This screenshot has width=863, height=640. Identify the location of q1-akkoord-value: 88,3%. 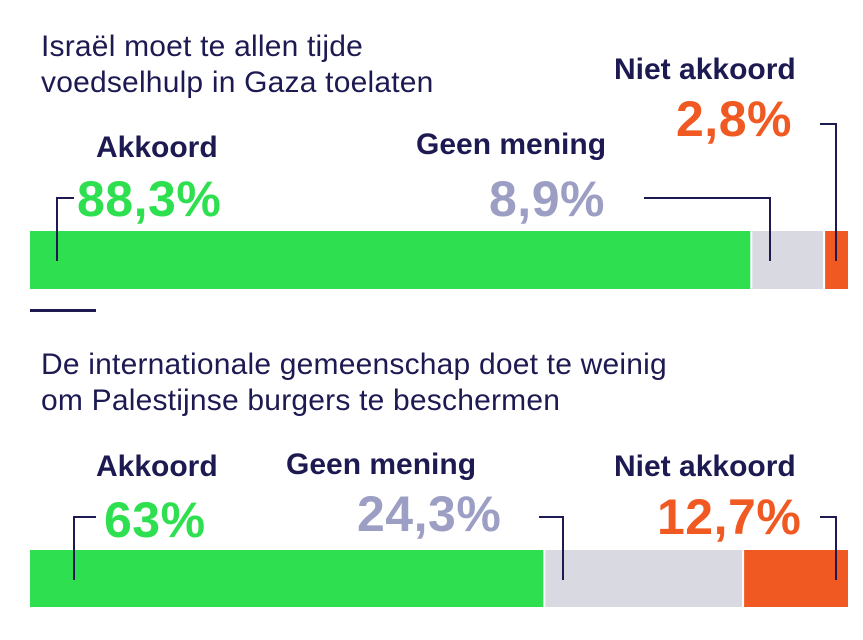
(149, 199).